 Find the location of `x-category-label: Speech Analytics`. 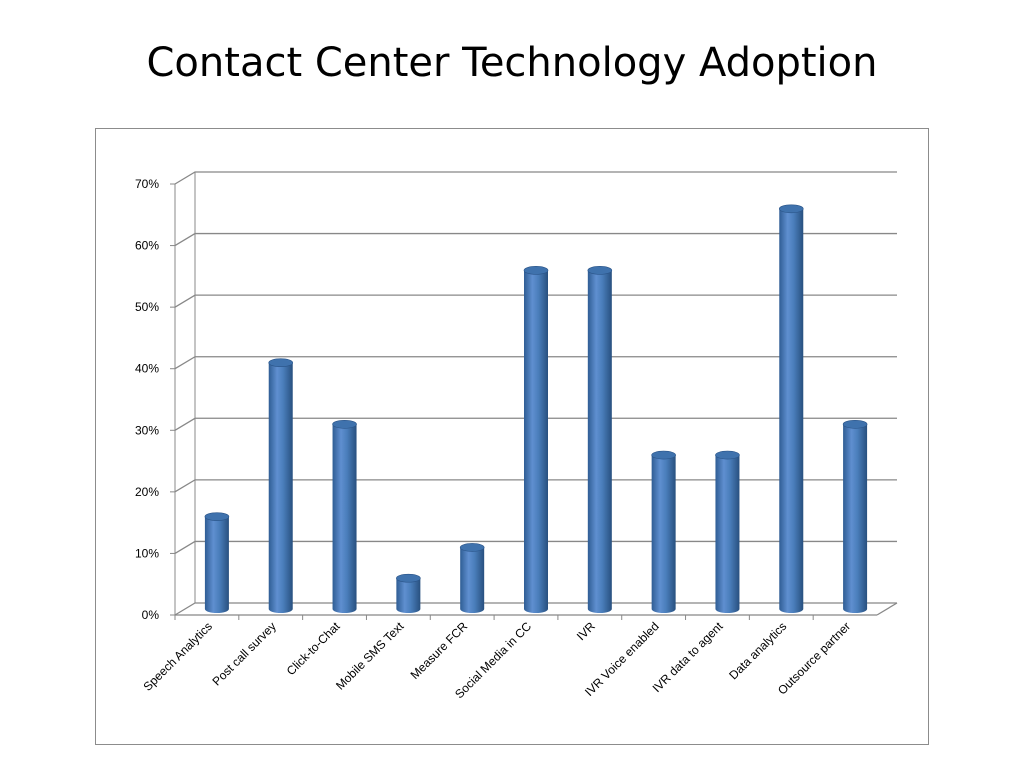

x-category-label: Speech Analytics is located at coordinates (178, 656).